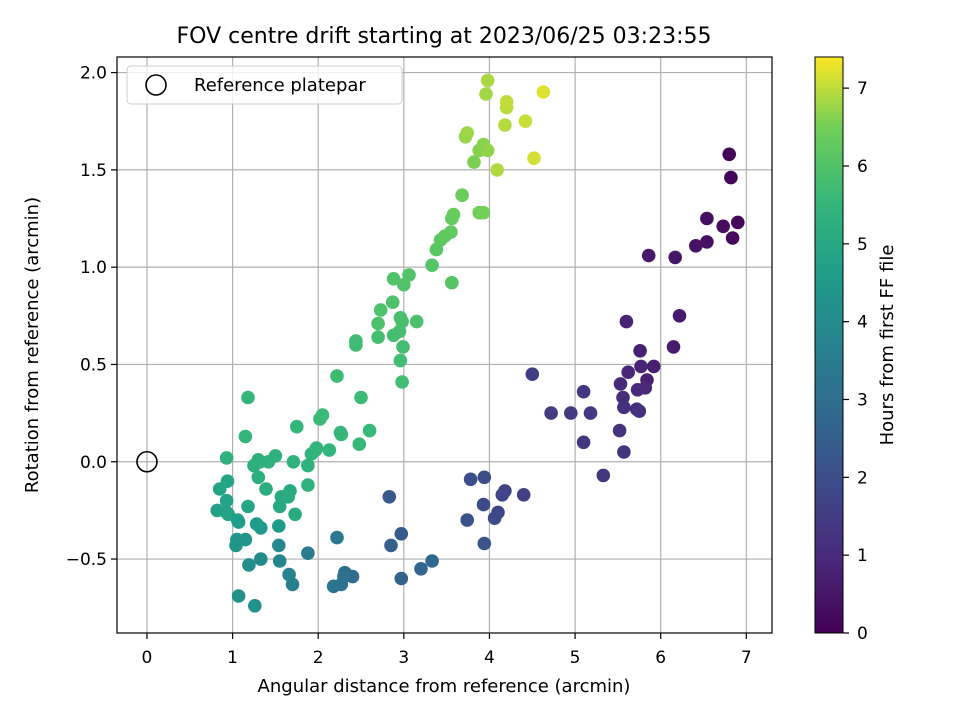 Image resolution: width=960 pixels, height=720 pixels. Describe the element at coordinates (887, 345) in the screenshot. I see `colorbar-label: Hours from first FF file` at that location.